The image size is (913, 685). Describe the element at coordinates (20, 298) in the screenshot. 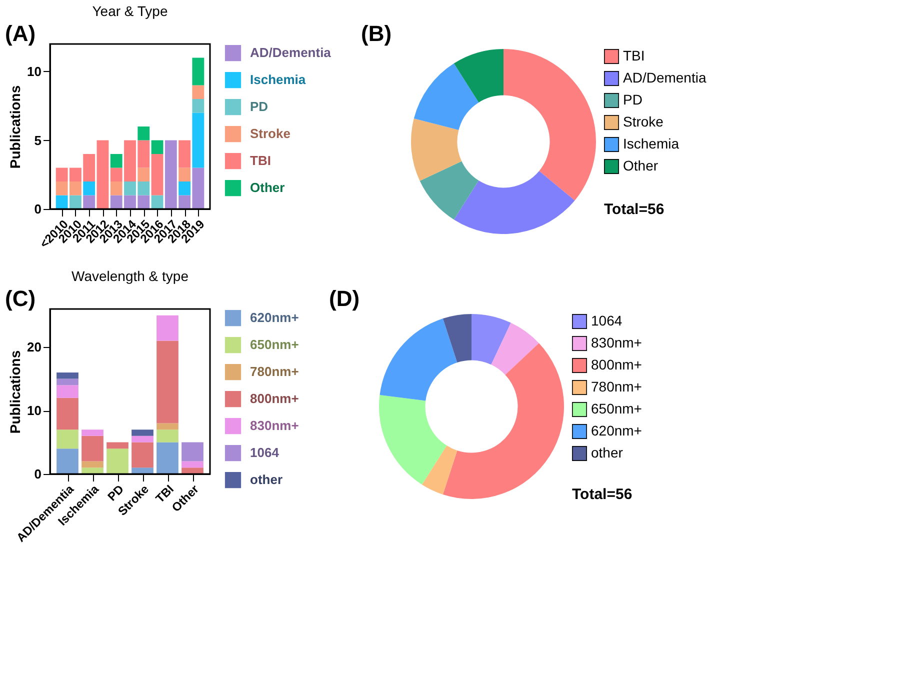

I see `text: (C)` at that location.